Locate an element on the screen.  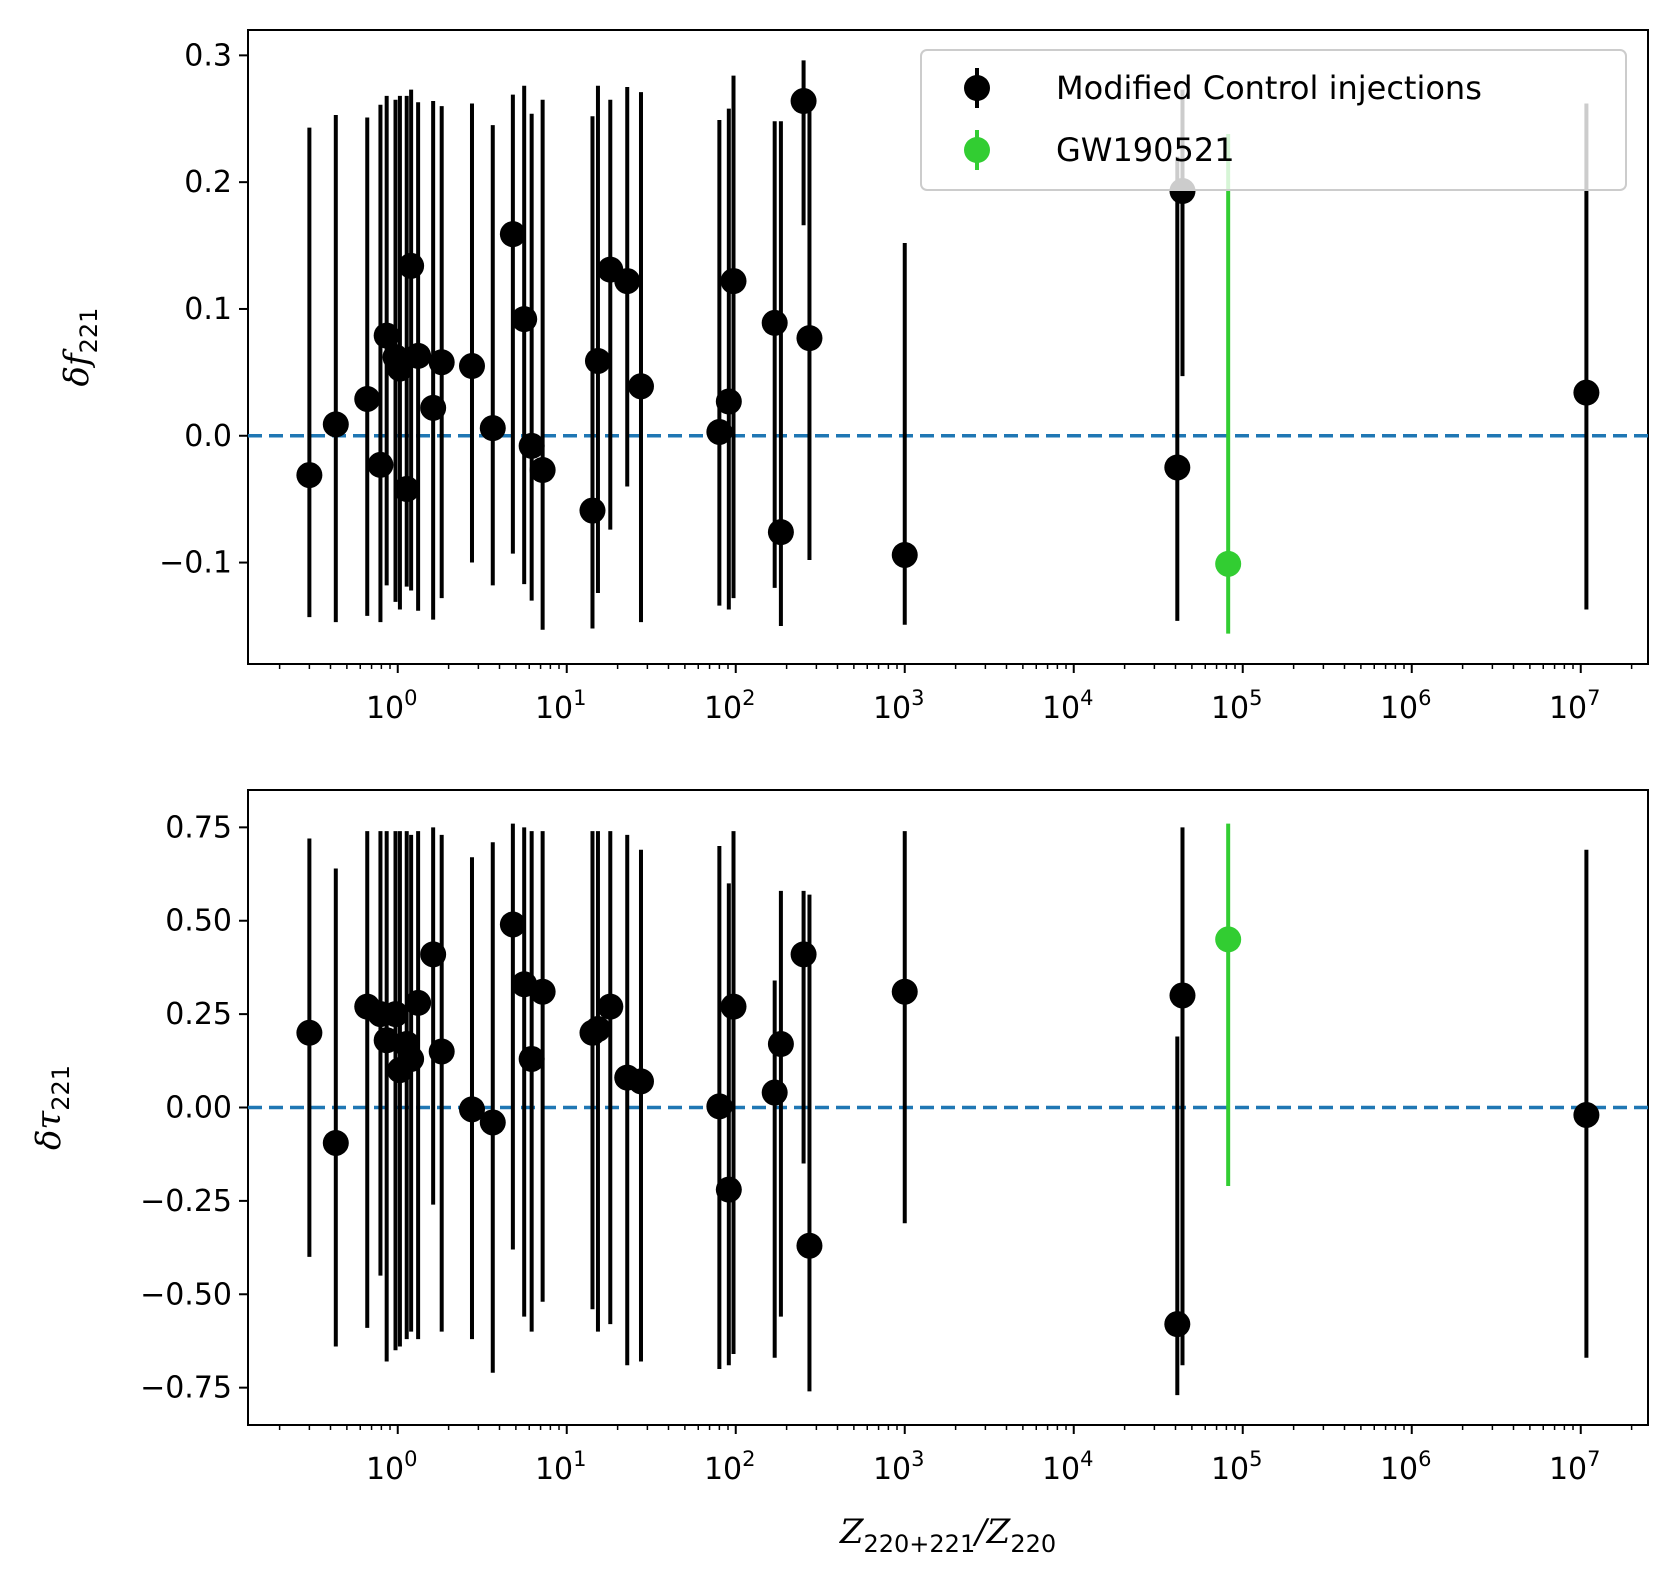
legend-label: Modified Control injections is located at coordinates (1269, 88).